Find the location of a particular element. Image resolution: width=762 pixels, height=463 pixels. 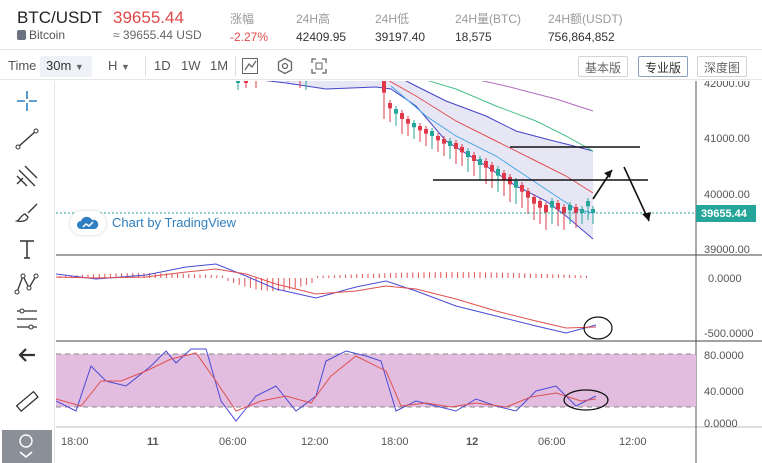

ma-red is located at coordinates (491, 137).